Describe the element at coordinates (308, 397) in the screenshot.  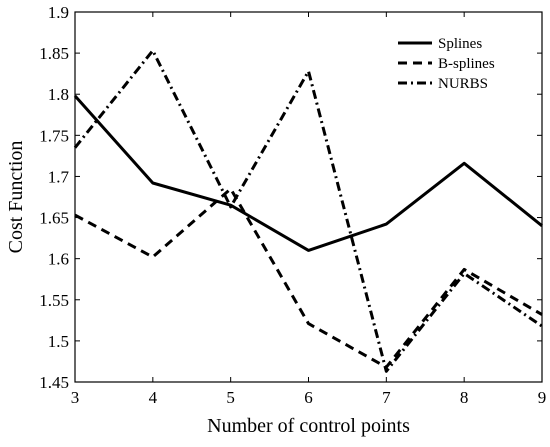
I see `x-tick-label: 6` at that location.